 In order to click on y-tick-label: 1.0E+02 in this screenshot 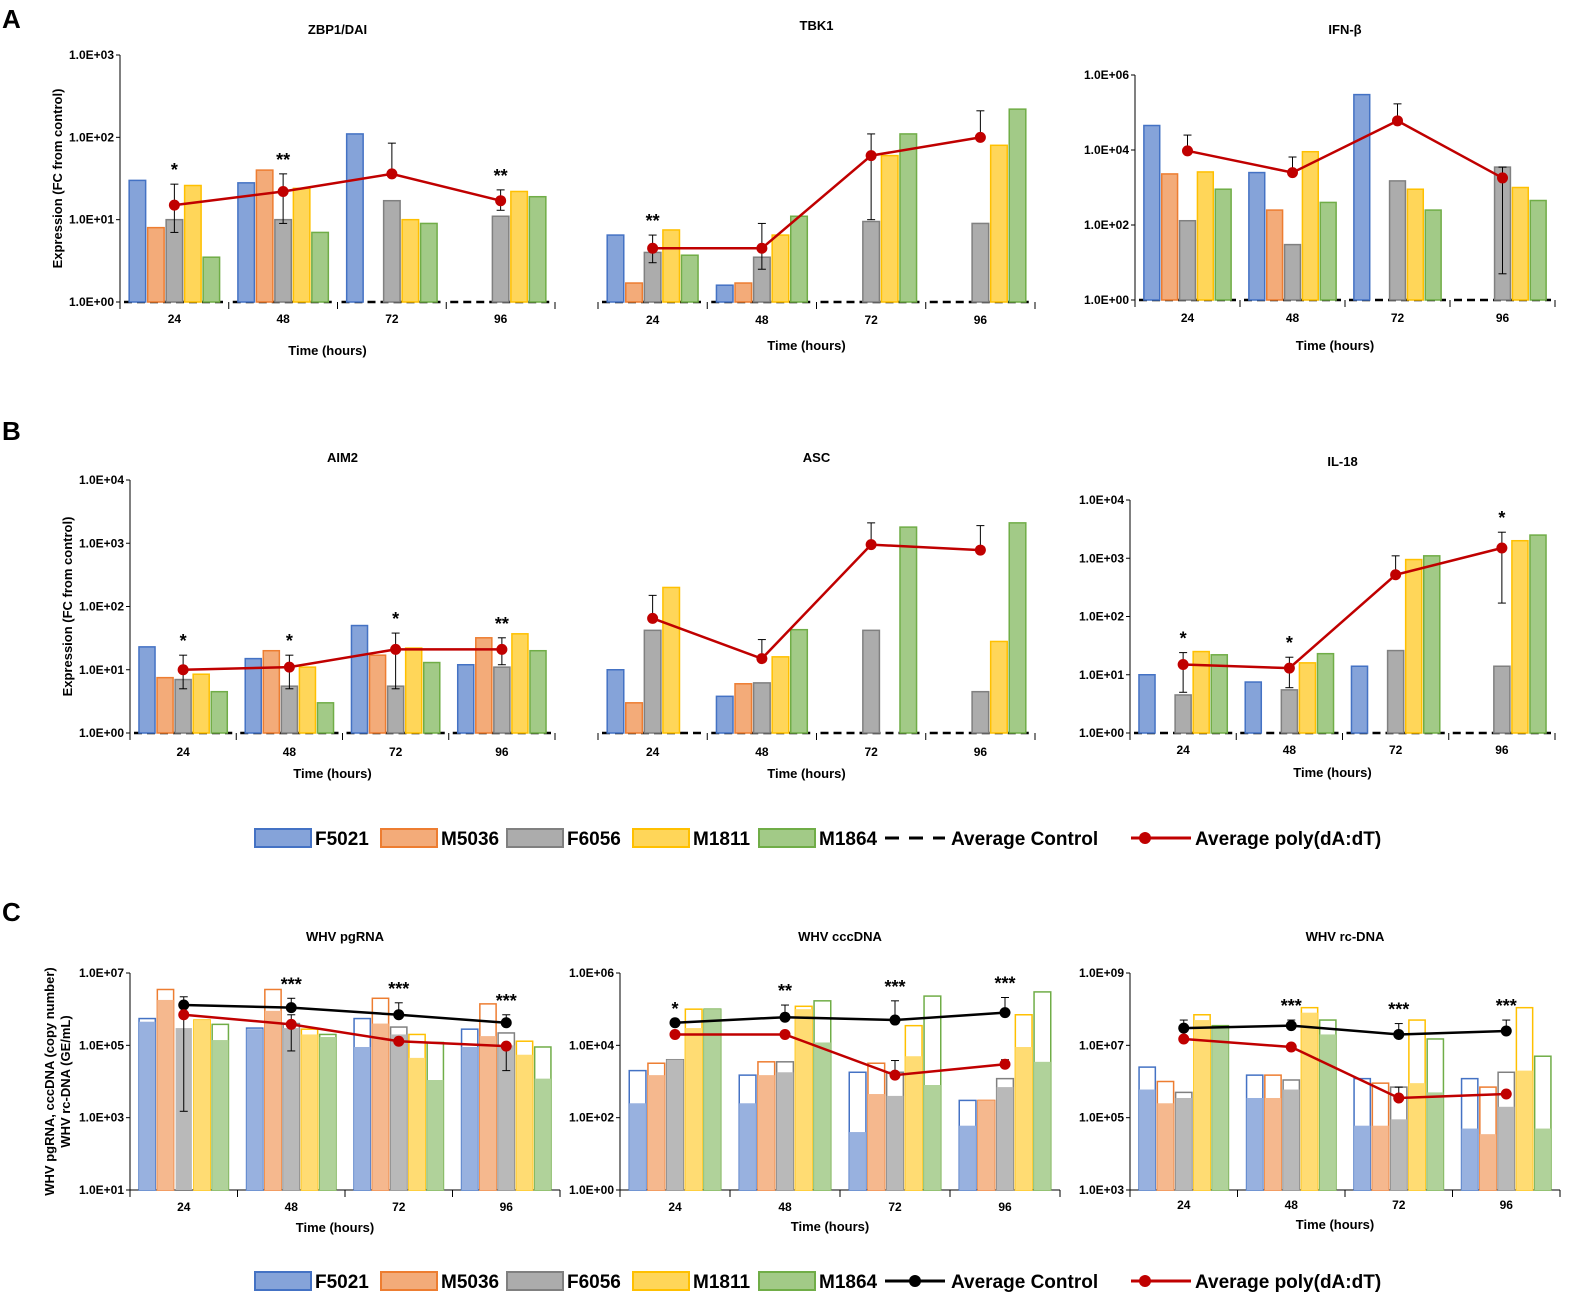, I will do `click(1101, 617)`.